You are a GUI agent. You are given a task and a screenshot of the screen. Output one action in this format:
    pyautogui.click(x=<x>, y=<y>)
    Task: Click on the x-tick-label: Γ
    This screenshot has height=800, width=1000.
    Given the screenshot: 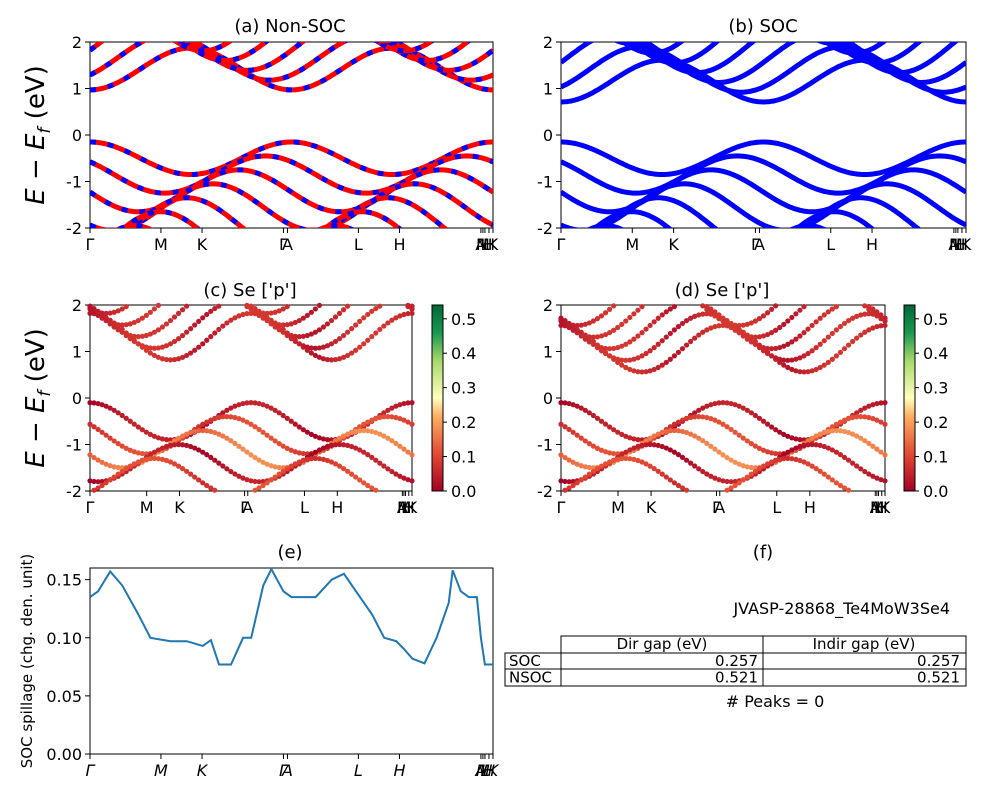 What is the action you would take?
    pyautogui.click(x=561, y=507)
    